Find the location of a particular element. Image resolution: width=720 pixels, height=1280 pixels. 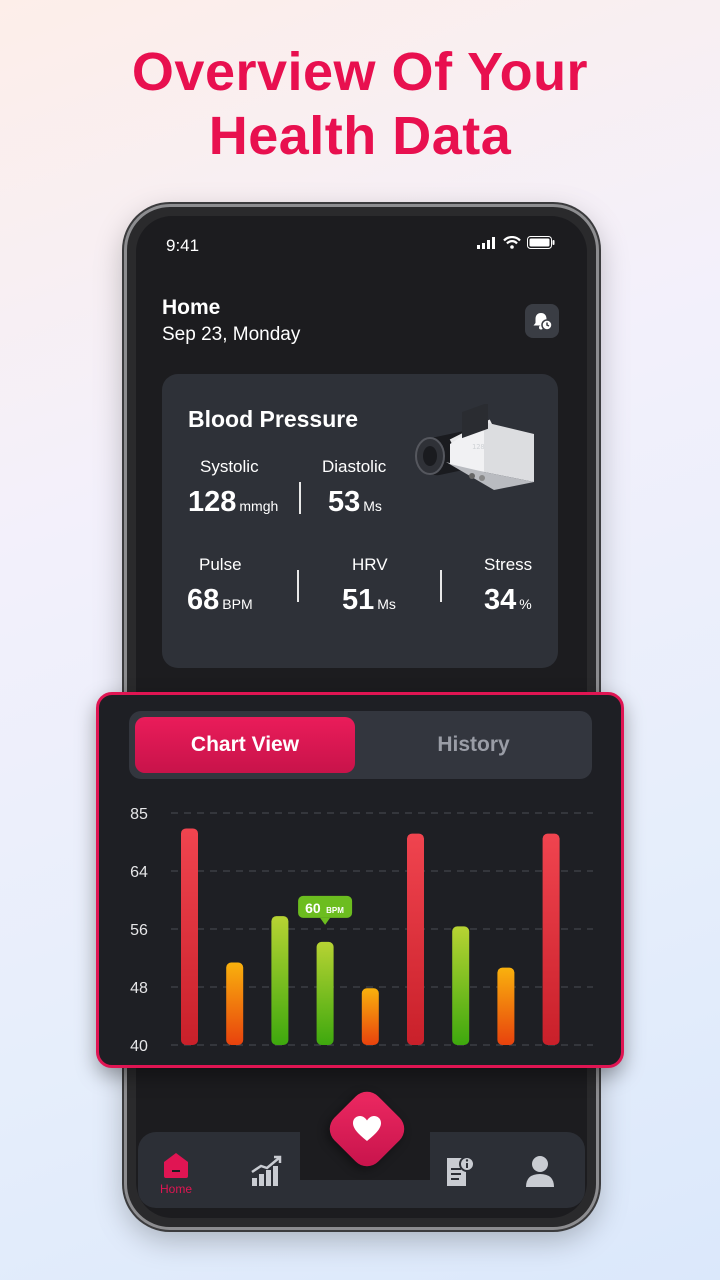

wifi-icon is located at coordinates (512, 242).